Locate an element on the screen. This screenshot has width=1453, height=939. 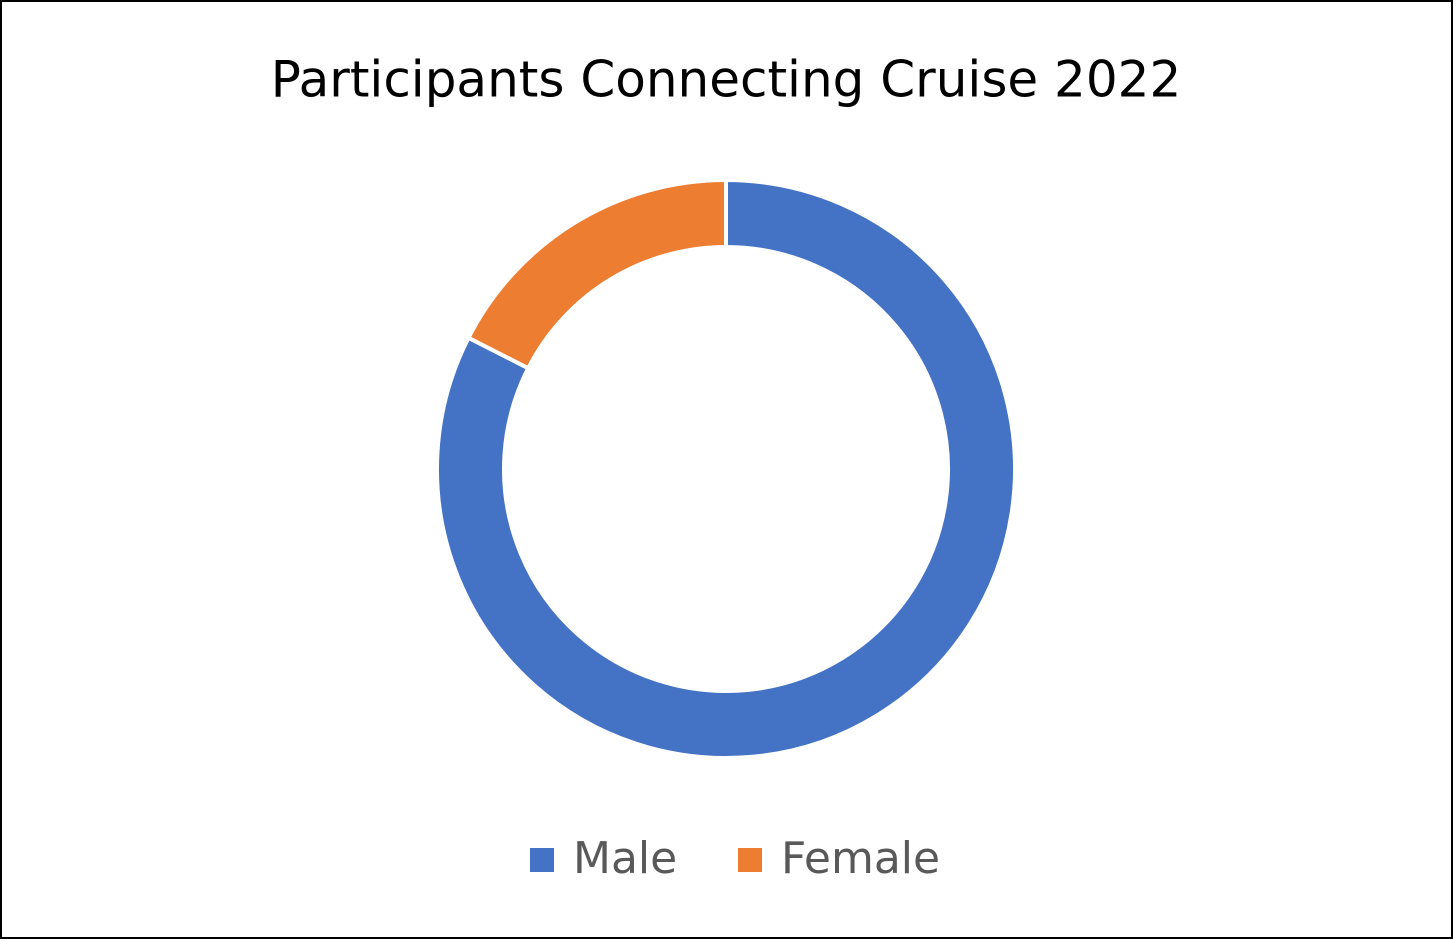
legend-label: Female is located at coordinates (860, 858).